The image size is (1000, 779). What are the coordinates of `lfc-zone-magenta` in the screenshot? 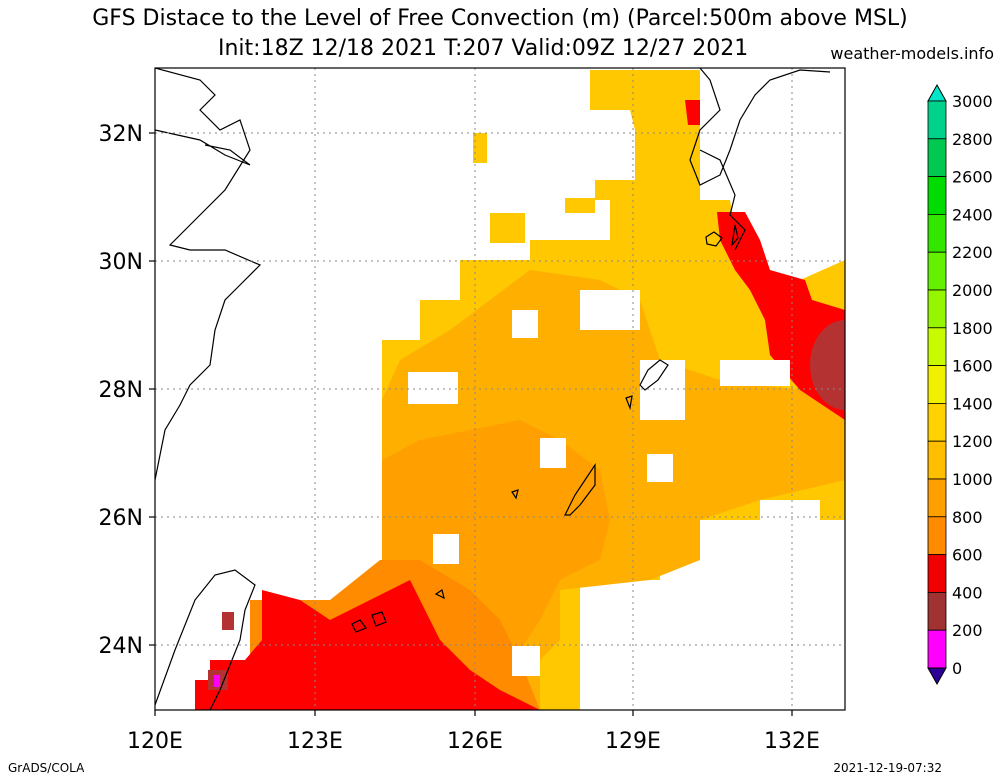 It's located at (217, 681).